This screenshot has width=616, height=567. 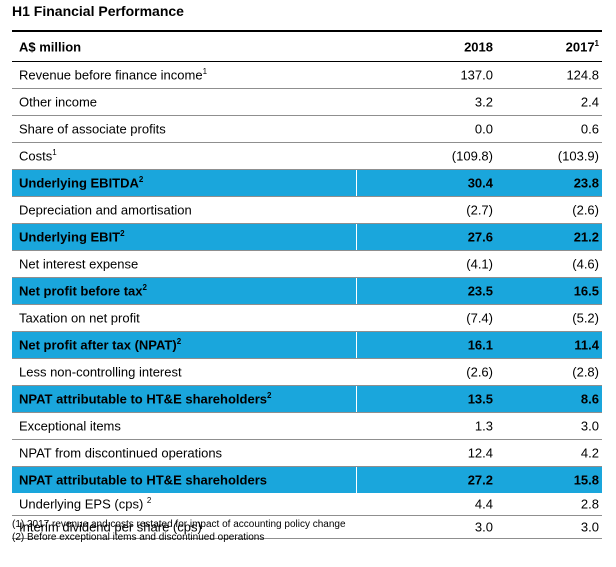 What do you see at coordinates (585, 372) in the screenshot?
I see `value-2017: (2.8)` at bounding box center [585, 372].